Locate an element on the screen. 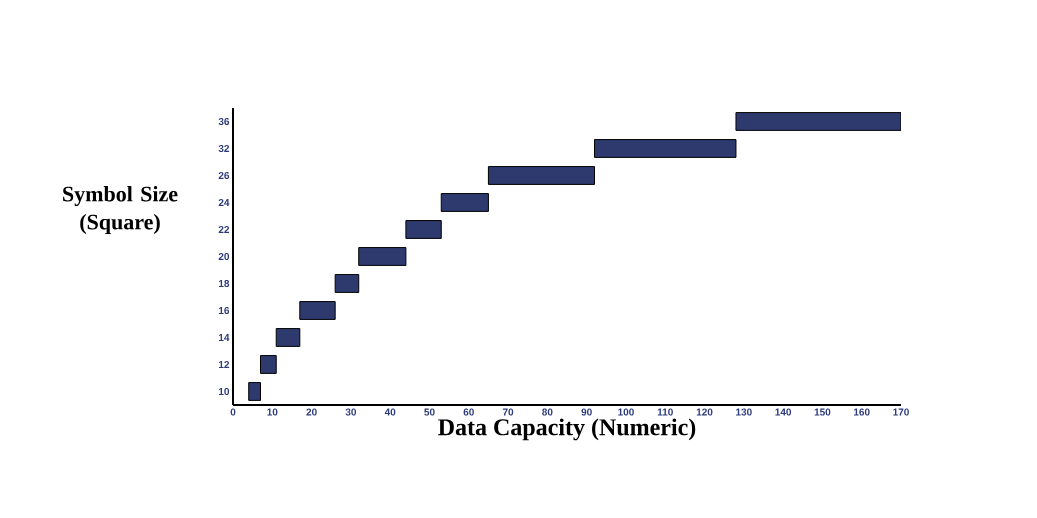  y-tick-label: 36 is located at coordinates (224, 121).